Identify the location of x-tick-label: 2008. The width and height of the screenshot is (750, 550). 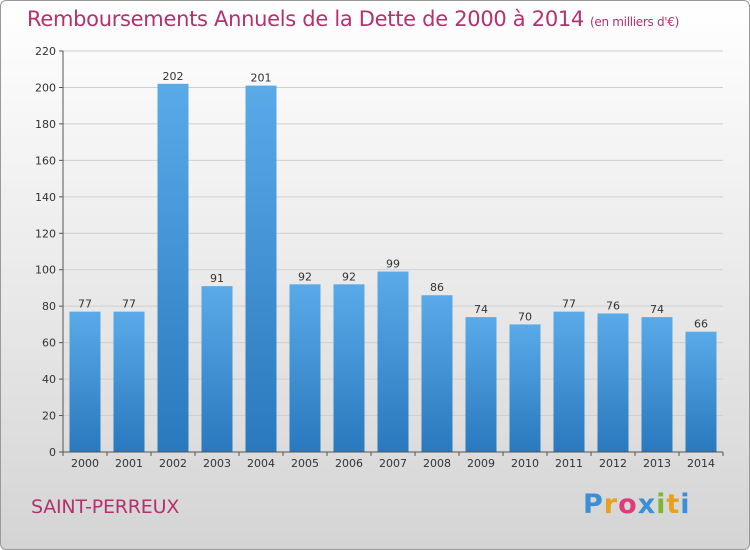
(437, 463).